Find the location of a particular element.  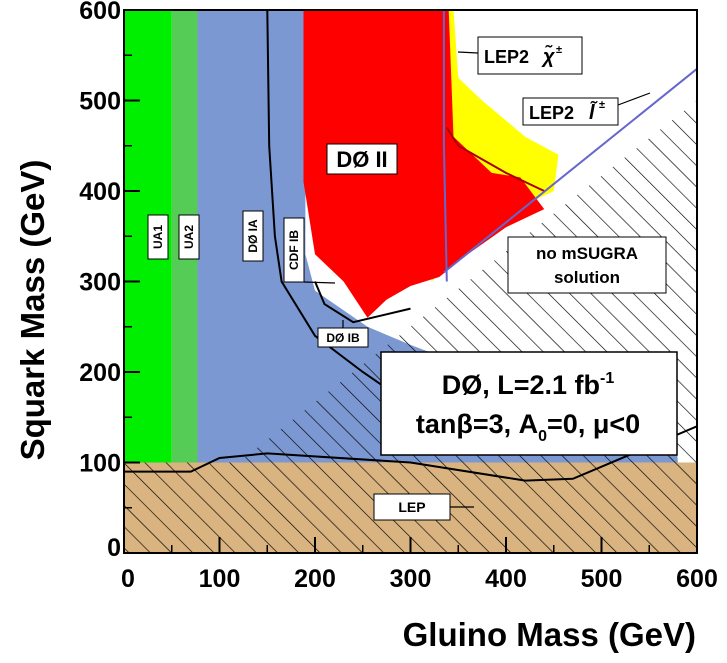

ua2-label-text: UA2 is located at coordinates (189, 237).